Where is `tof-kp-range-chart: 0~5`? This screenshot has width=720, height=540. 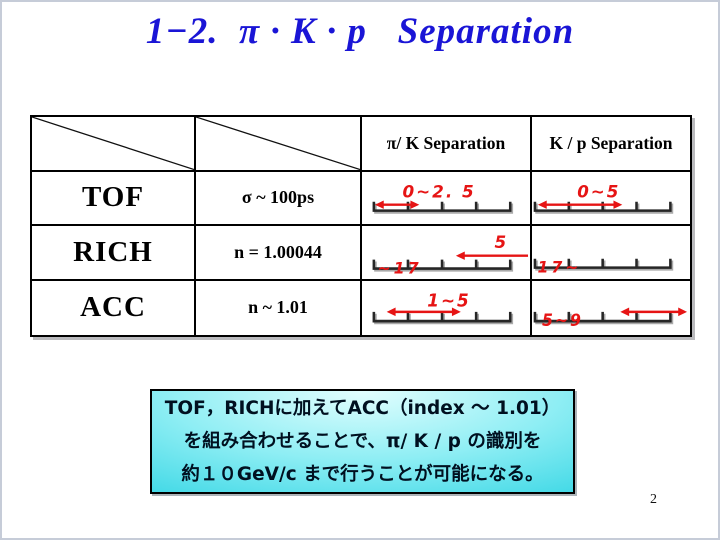
tof-kp-range-chart: 0~5 is located at coordinates (603, 197).